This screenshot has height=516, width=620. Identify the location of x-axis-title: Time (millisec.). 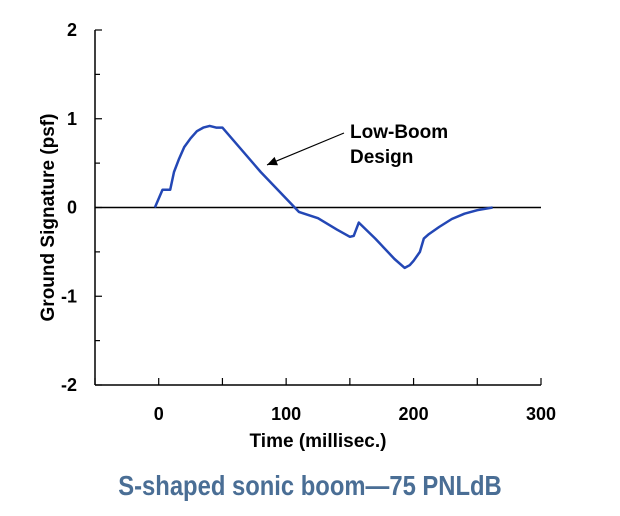
(318, 441).